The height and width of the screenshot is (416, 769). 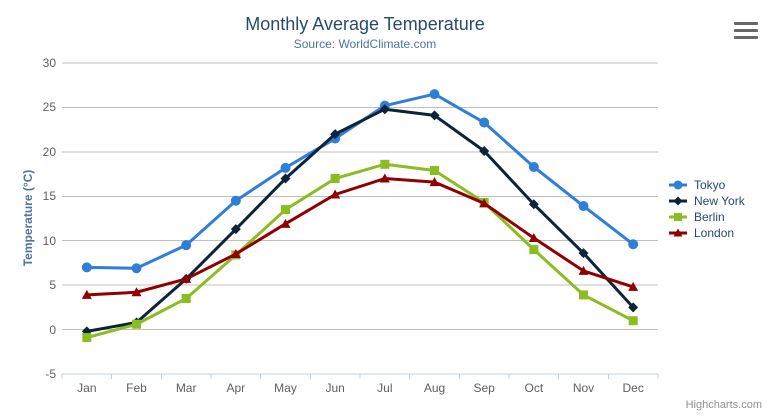 What do you see at coordinates (235, 229) in the screenshot?
I see `point-new-york-apr` at bounding box center [235, 229].